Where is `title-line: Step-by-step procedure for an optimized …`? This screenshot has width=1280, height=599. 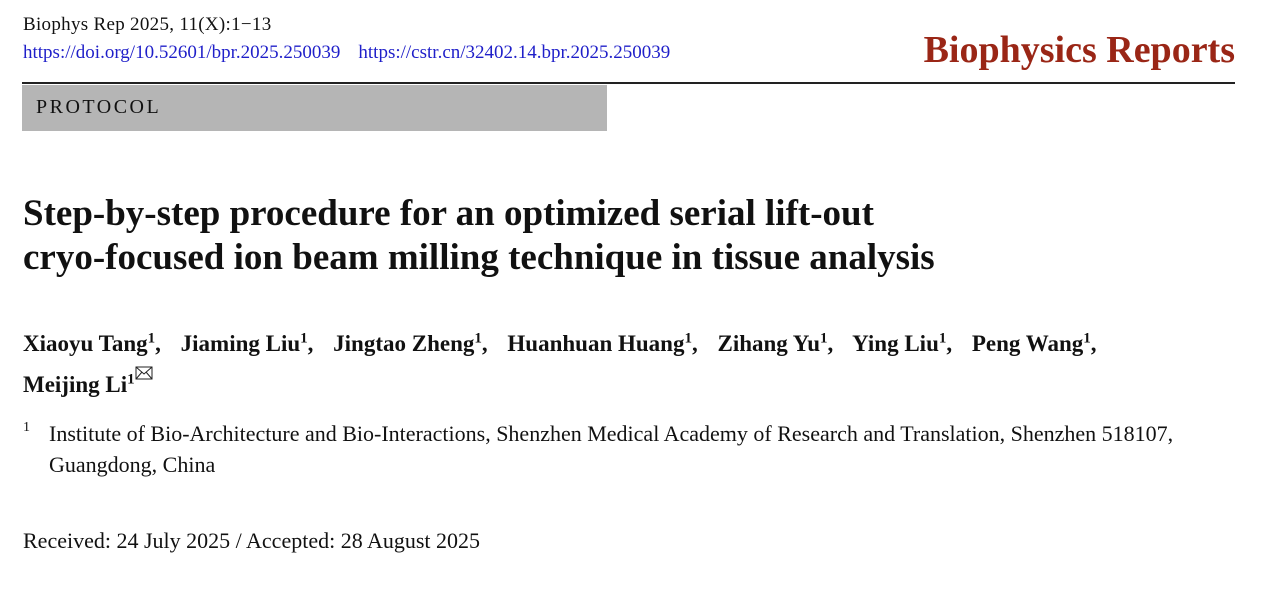 title-line: Step-by-step procedure for an optimized … is located at coordinates (448, 213).